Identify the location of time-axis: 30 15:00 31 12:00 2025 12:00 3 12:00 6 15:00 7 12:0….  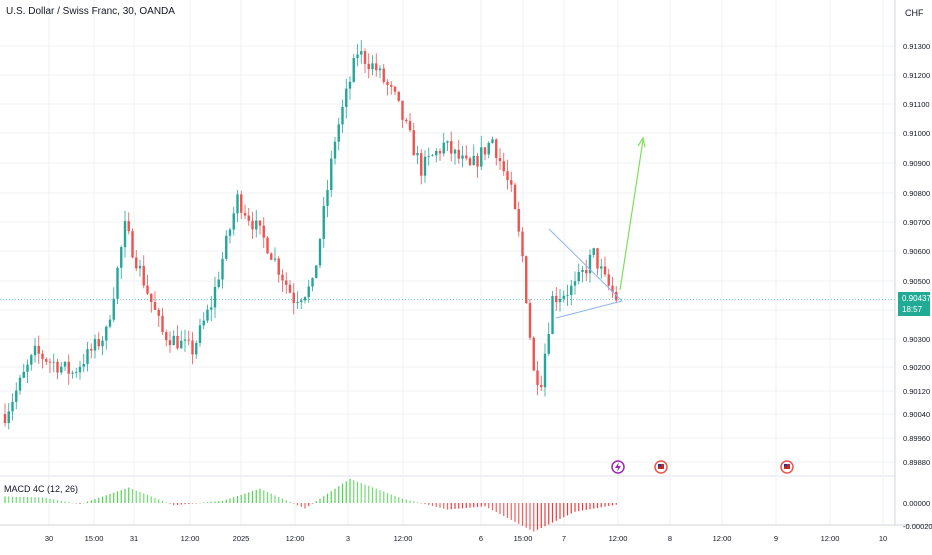
(466, 533).